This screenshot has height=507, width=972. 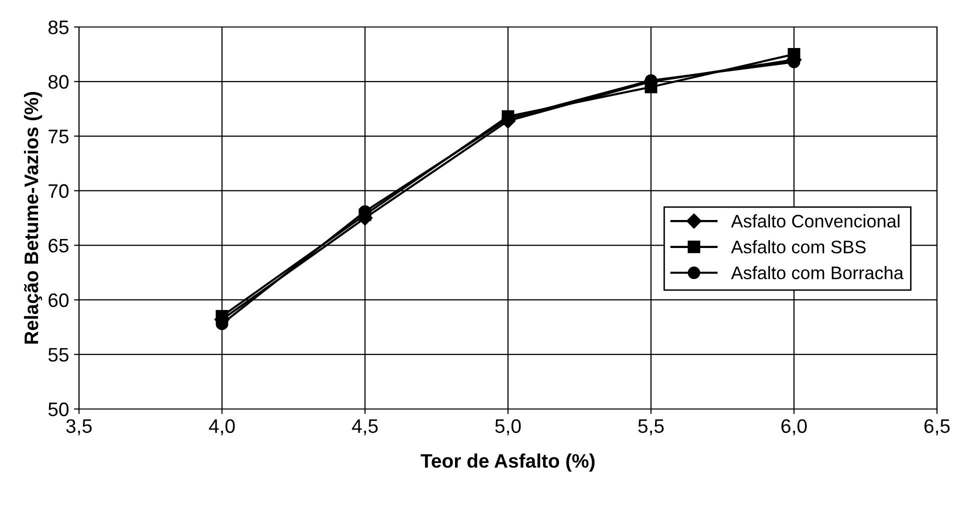 I want to click on y-tick-label: 65, so click(x=58, y=245).